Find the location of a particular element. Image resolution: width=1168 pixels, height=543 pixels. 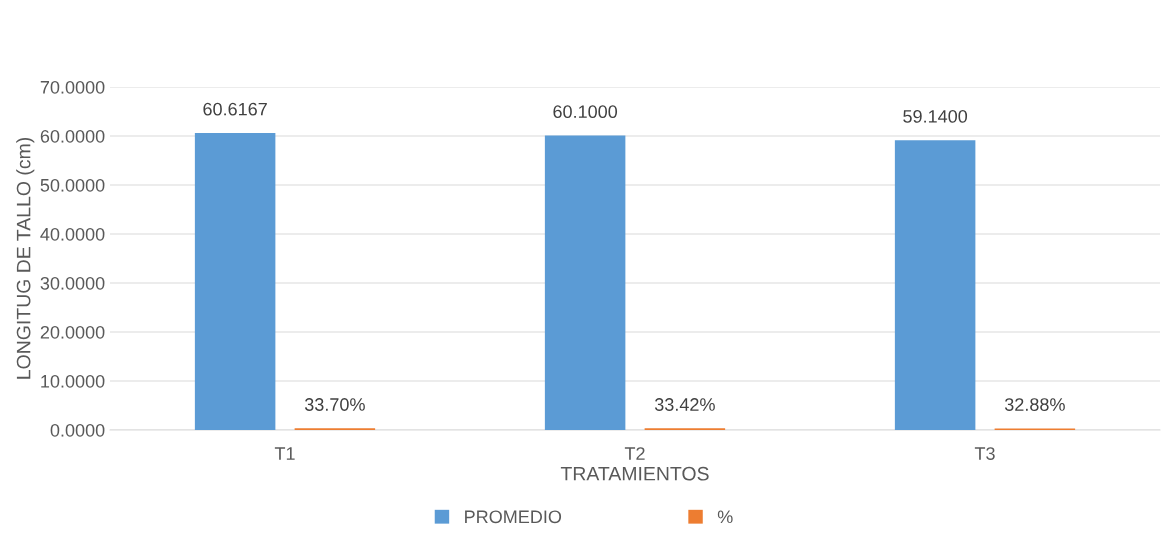

legend-label: % is located at coordinates (725, 517).